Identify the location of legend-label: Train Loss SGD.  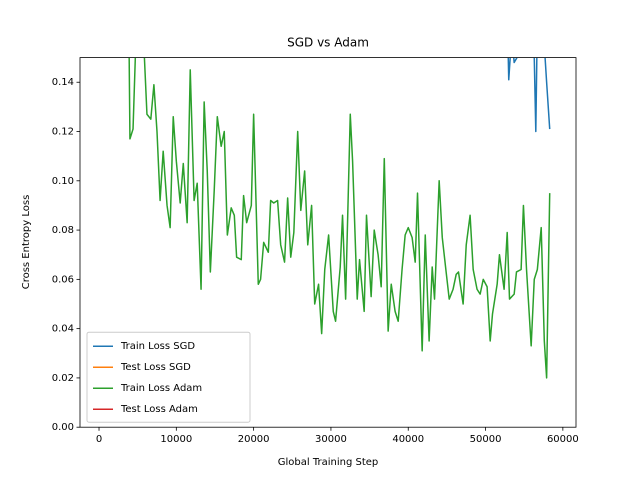
(157, 346).